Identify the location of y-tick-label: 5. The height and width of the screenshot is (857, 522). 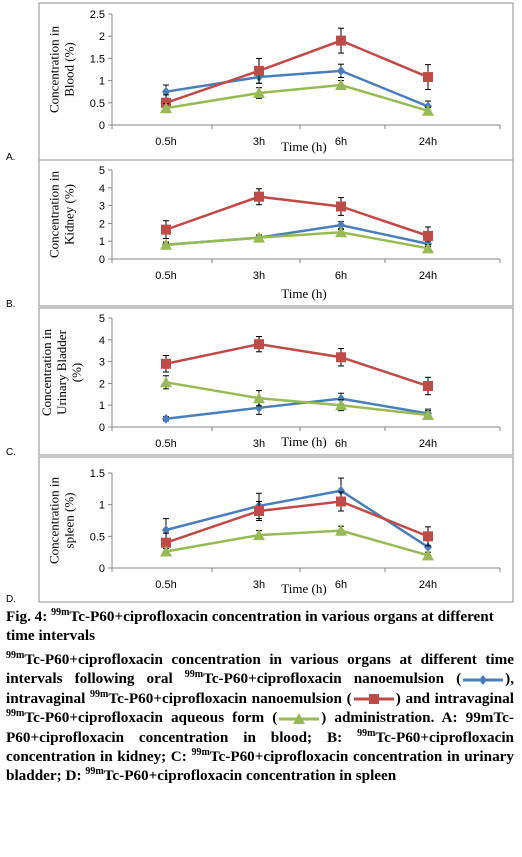
(102, 319).